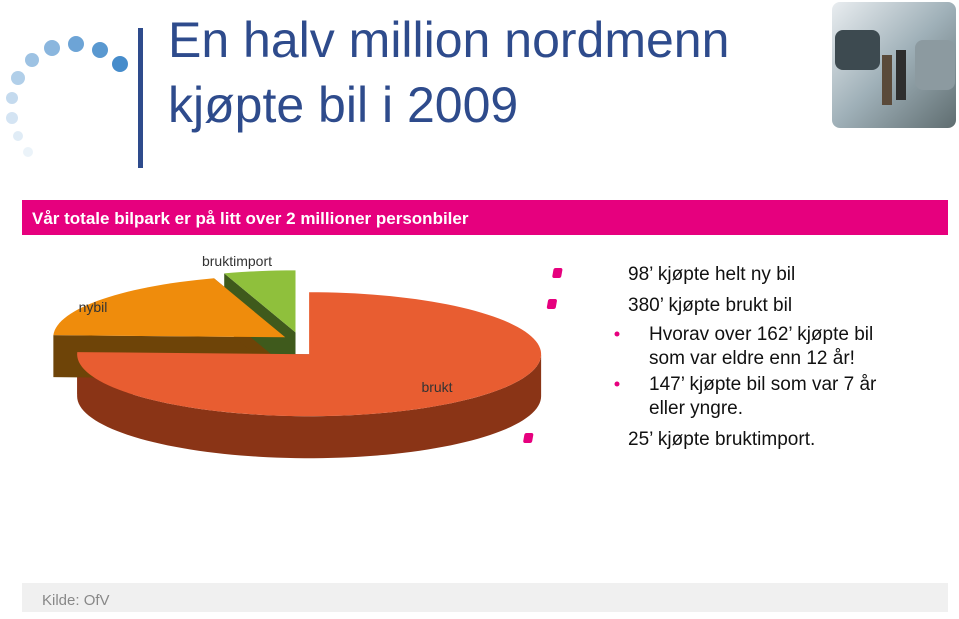  What do you see at coordinates (710, 305) in the screenshot?
I see `bullet-text: 380’ kjøpte brukt bil` at bounding box center [710, 305].